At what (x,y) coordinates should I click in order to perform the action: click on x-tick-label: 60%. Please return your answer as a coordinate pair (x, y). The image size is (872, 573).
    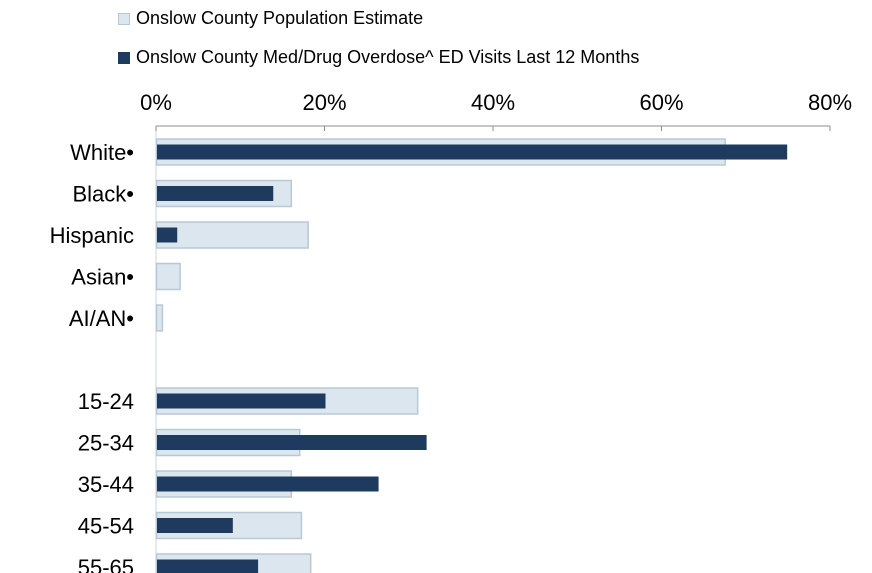
    Looking at the image, I should click on (661, 102).